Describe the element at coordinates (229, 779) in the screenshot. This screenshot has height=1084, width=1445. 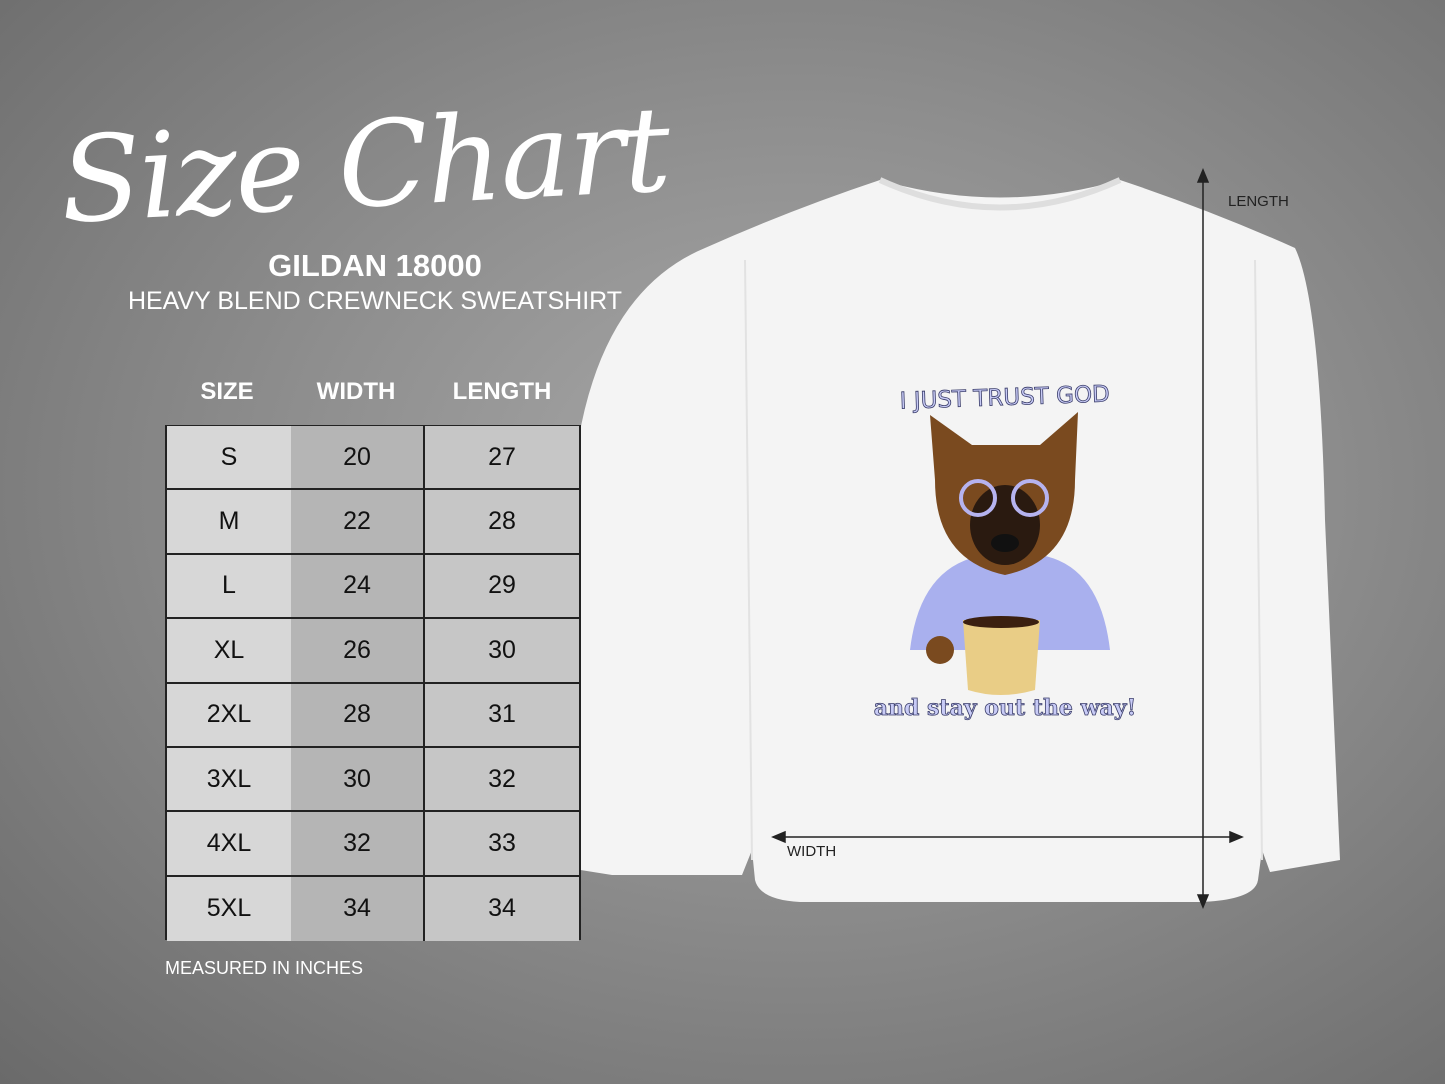
I see `cell-size: 3XL` at that location.